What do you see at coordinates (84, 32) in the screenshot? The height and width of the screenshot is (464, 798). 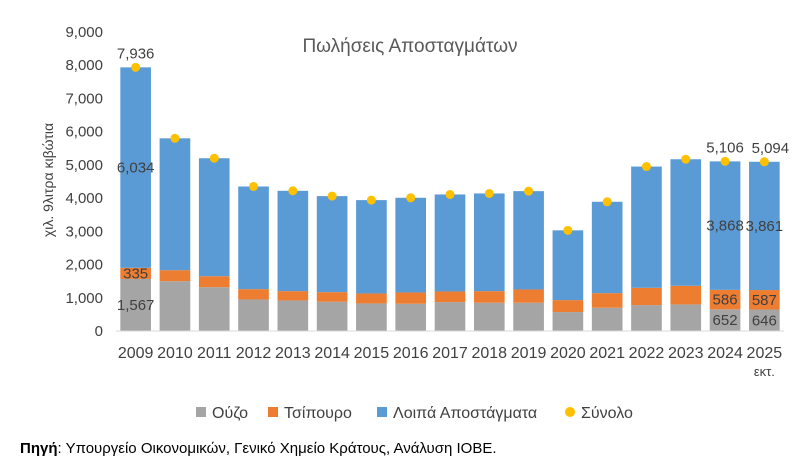 I see `y-tick-label: 9,000` at bounding box center [84, 32].